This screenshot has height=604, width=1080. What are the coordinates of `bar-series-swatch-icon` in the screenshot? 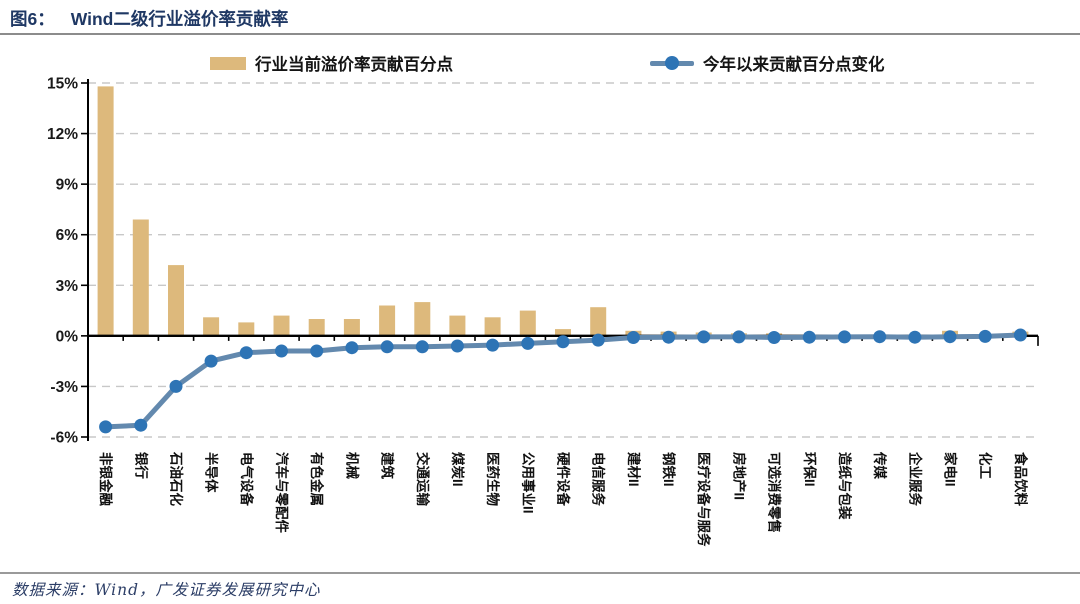 It's located at (228, 63).